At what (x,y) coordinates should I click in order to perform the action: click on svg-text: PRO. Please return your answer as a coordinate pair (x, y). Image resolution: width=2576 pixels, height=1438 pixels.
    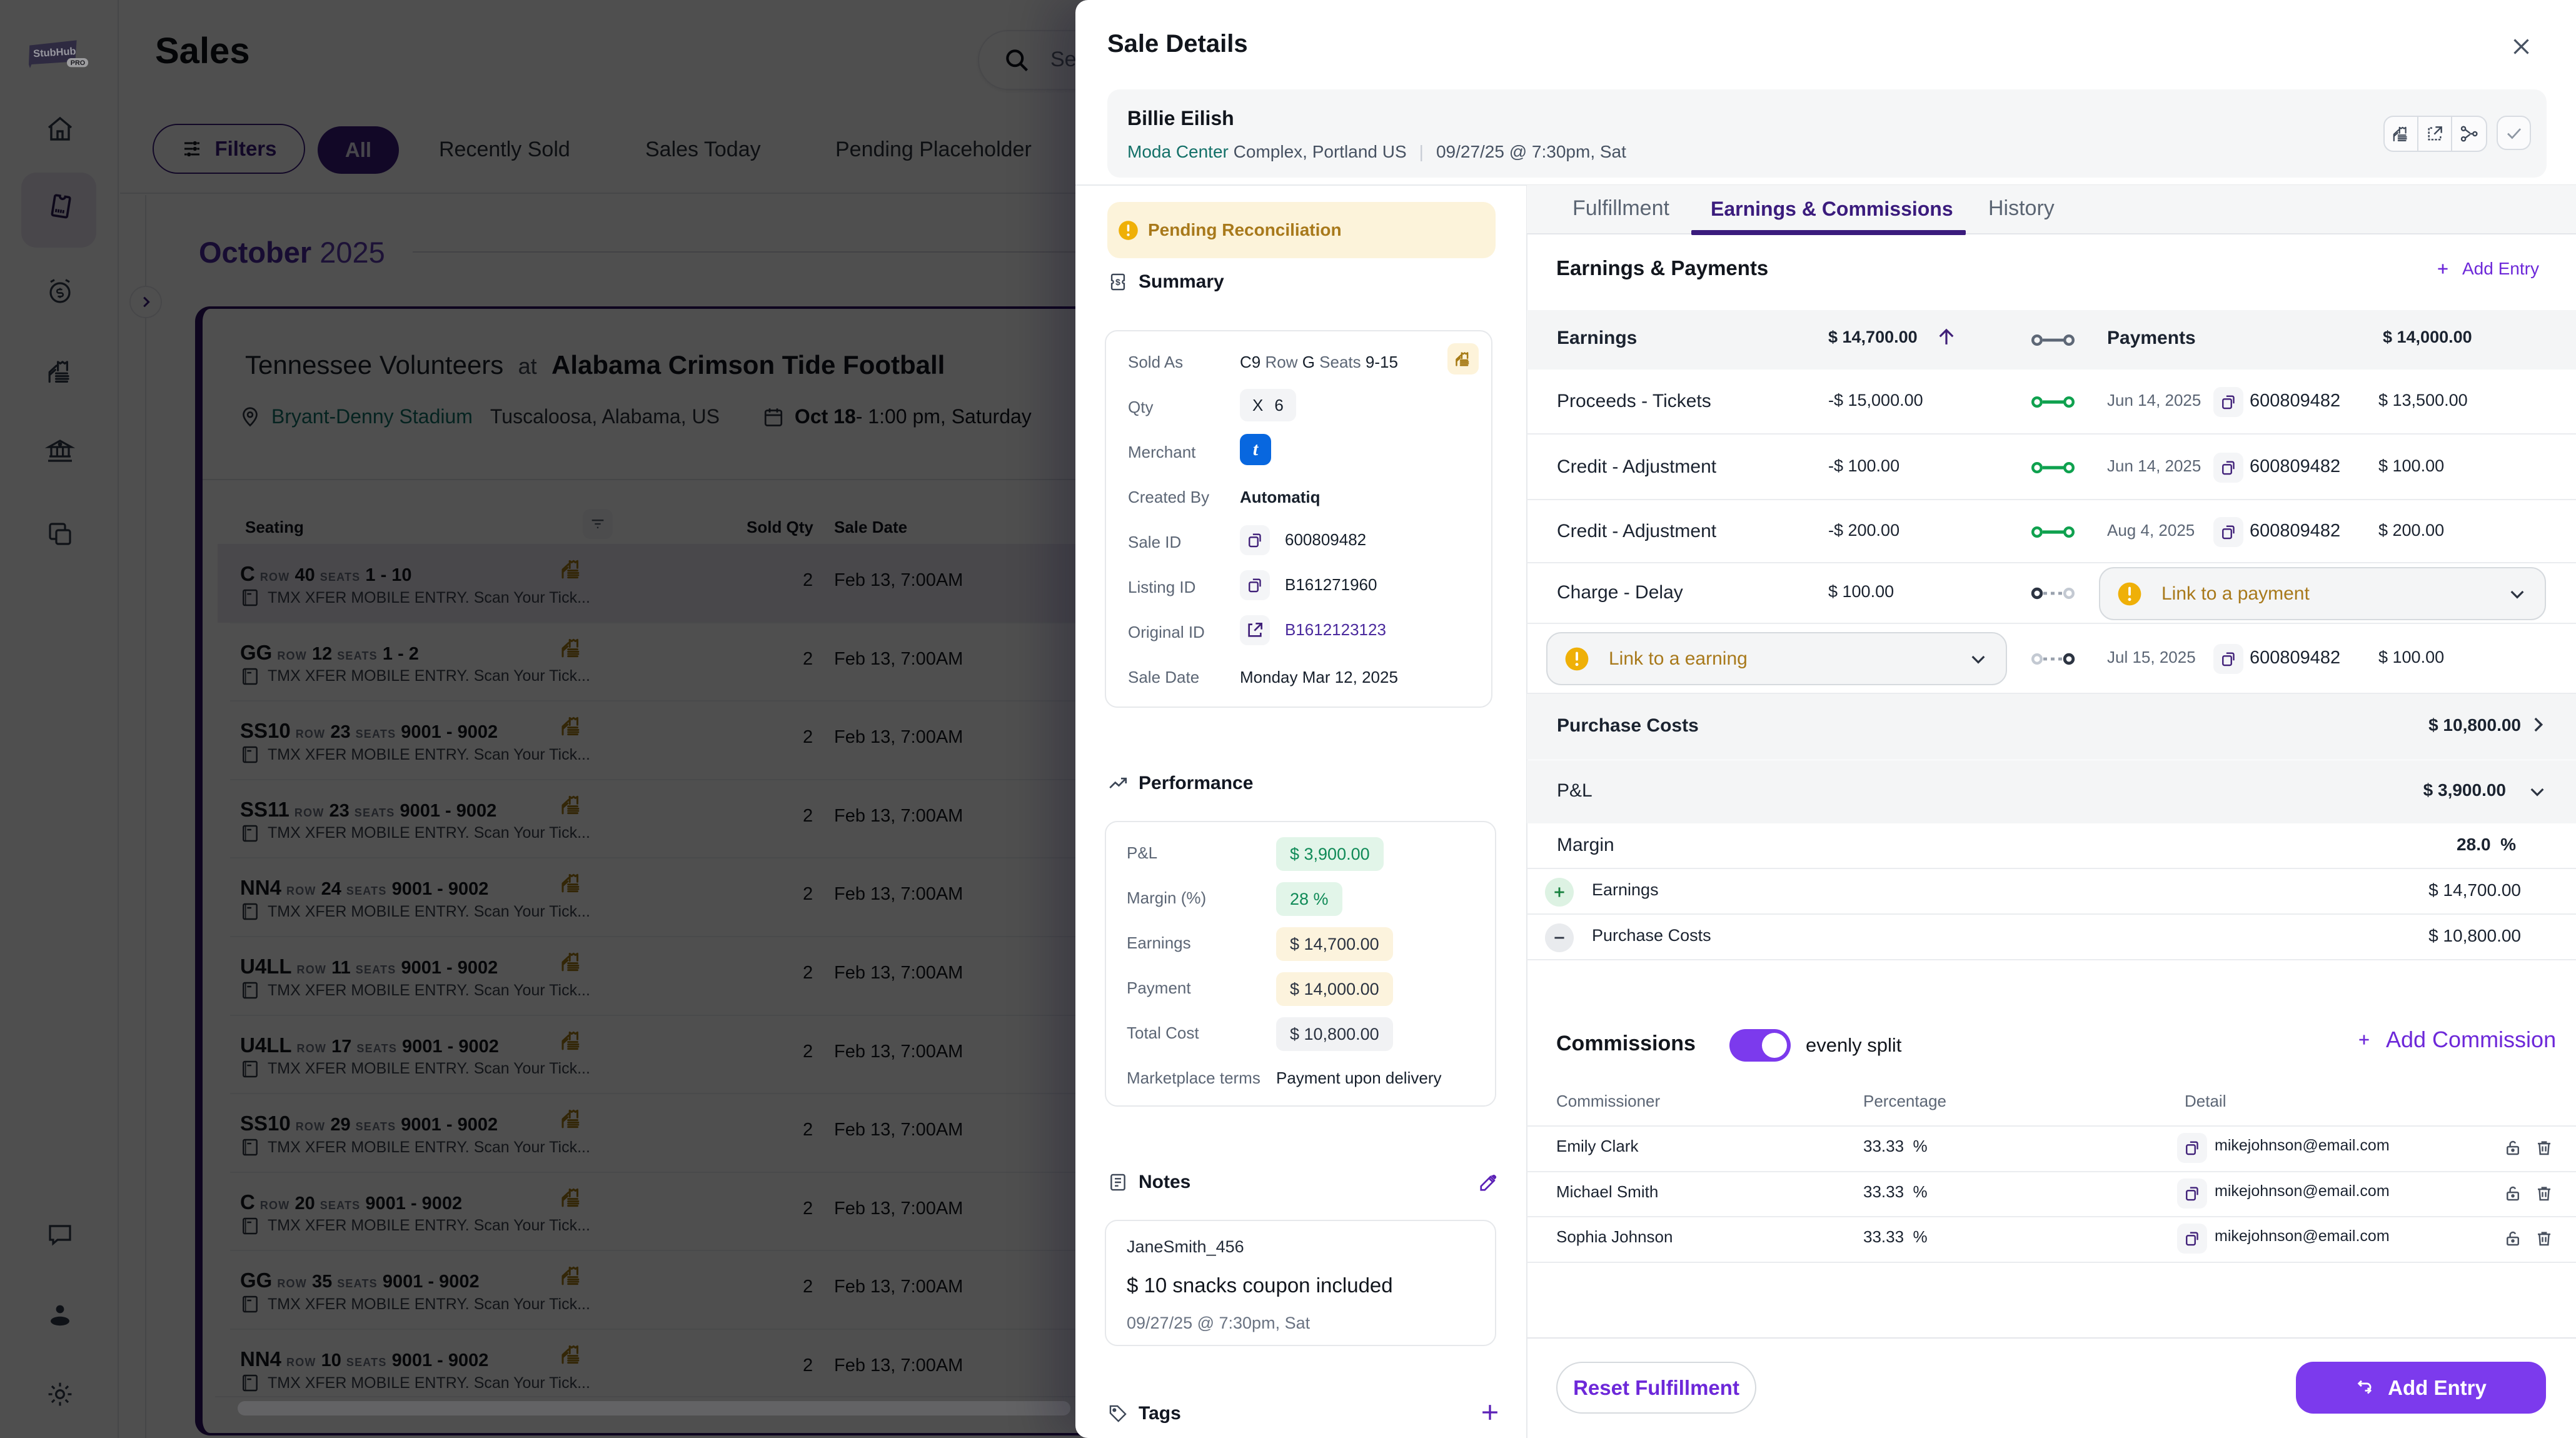
    Looking at the image, I should click on (78, 63).